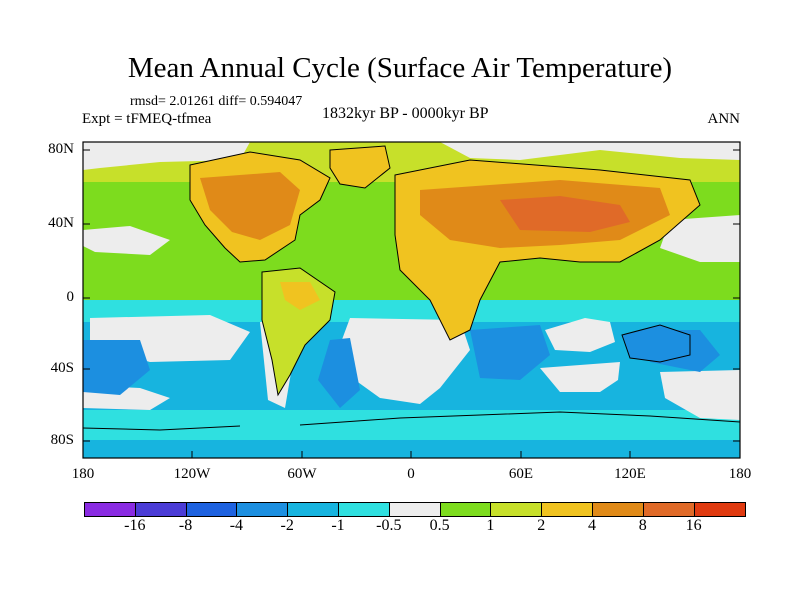 Image resolution: width=800 pixels, height=600 pixels. I want to click on stats-text: rmsd= 2.01261 diff= 0.594047, so click(216, 101).